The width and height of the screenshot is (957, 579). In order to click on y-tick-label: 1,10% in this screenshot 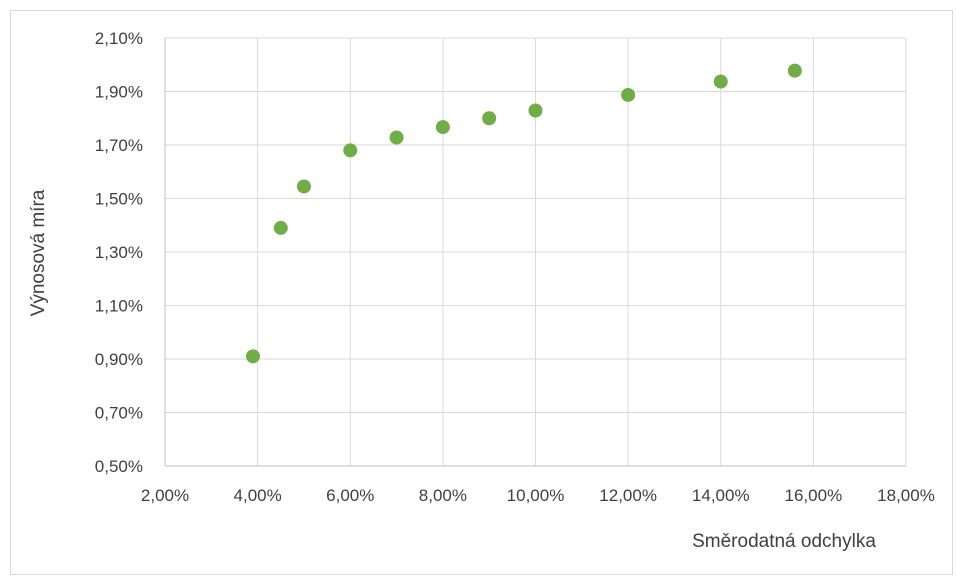, I will do `click(119, 306)`.